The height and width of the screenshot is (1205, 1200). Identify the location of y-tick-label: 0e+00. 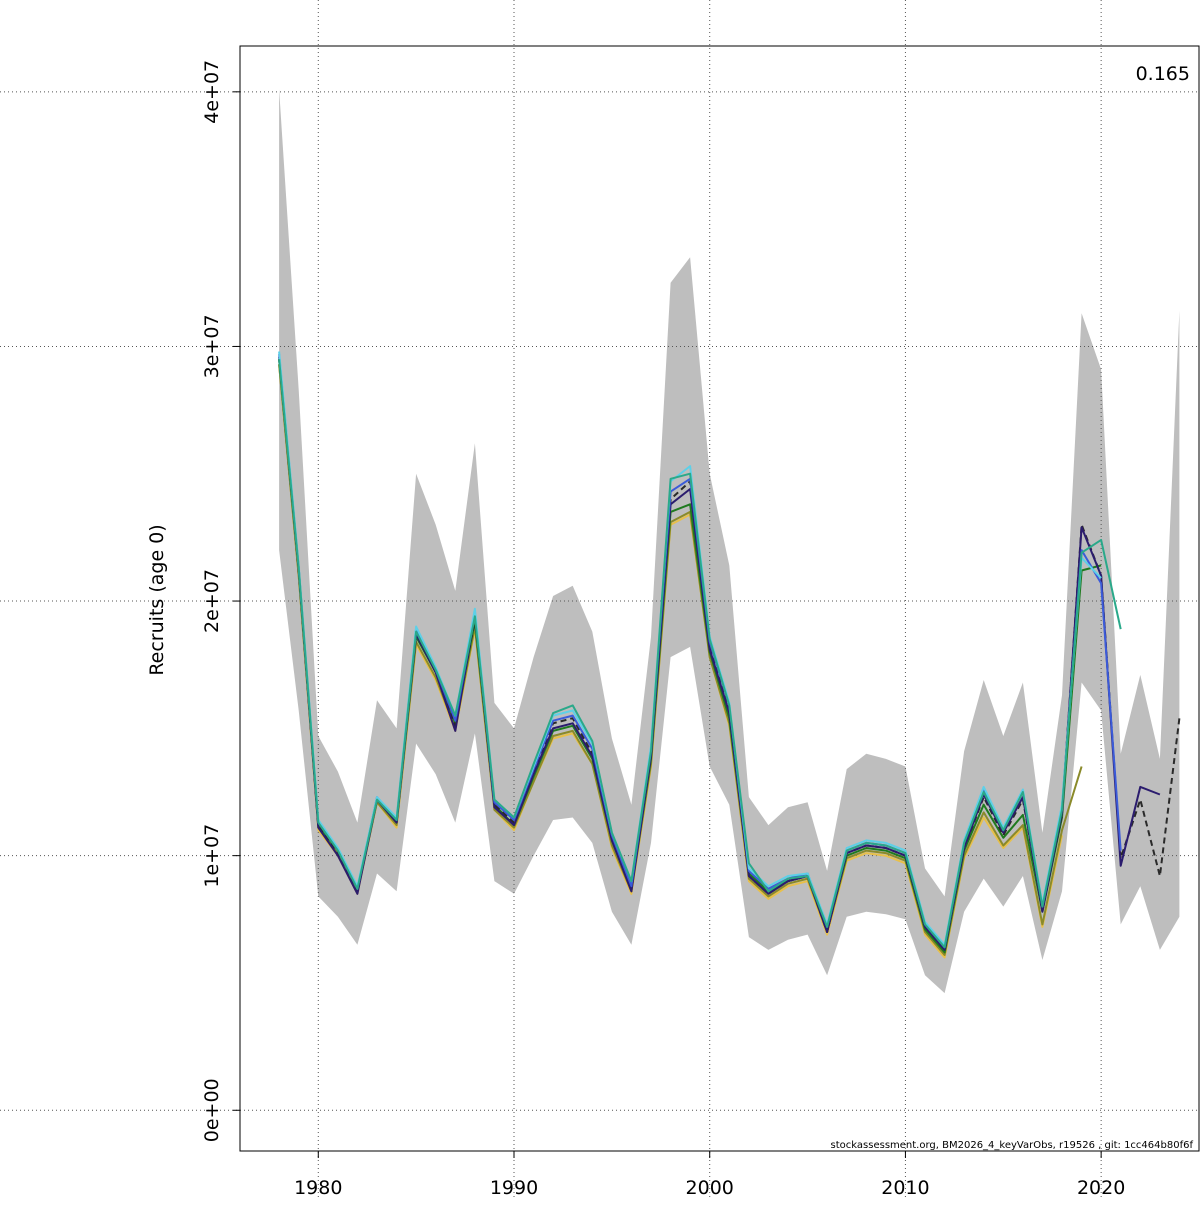
(212, 1110).